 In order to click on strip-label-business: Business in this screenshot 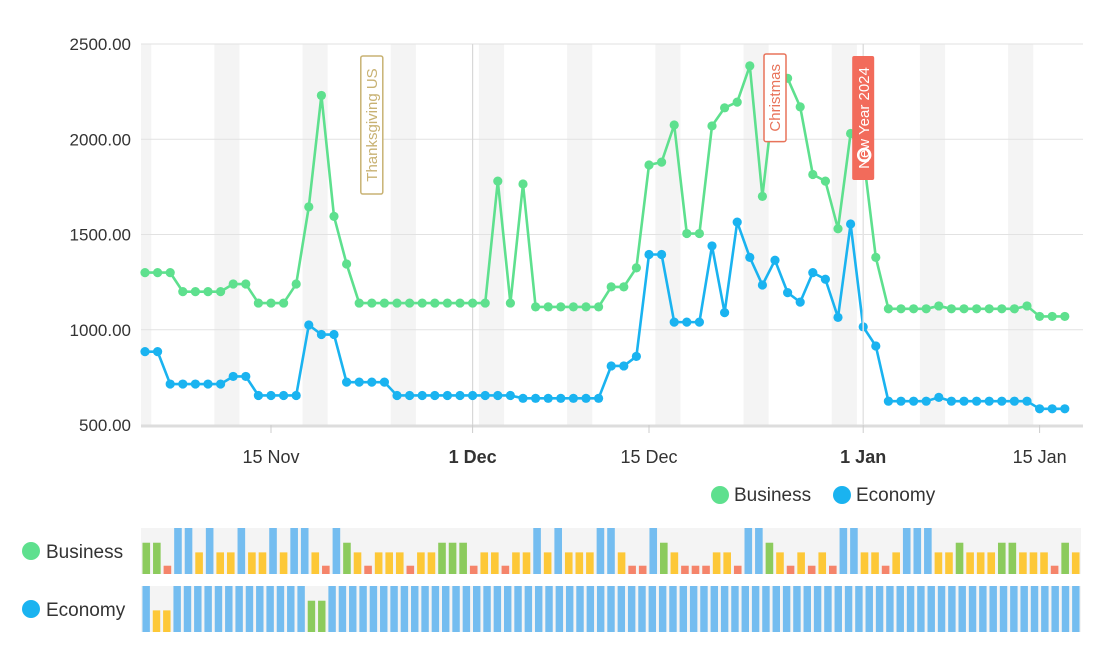, I will do `click(84, 552)`.